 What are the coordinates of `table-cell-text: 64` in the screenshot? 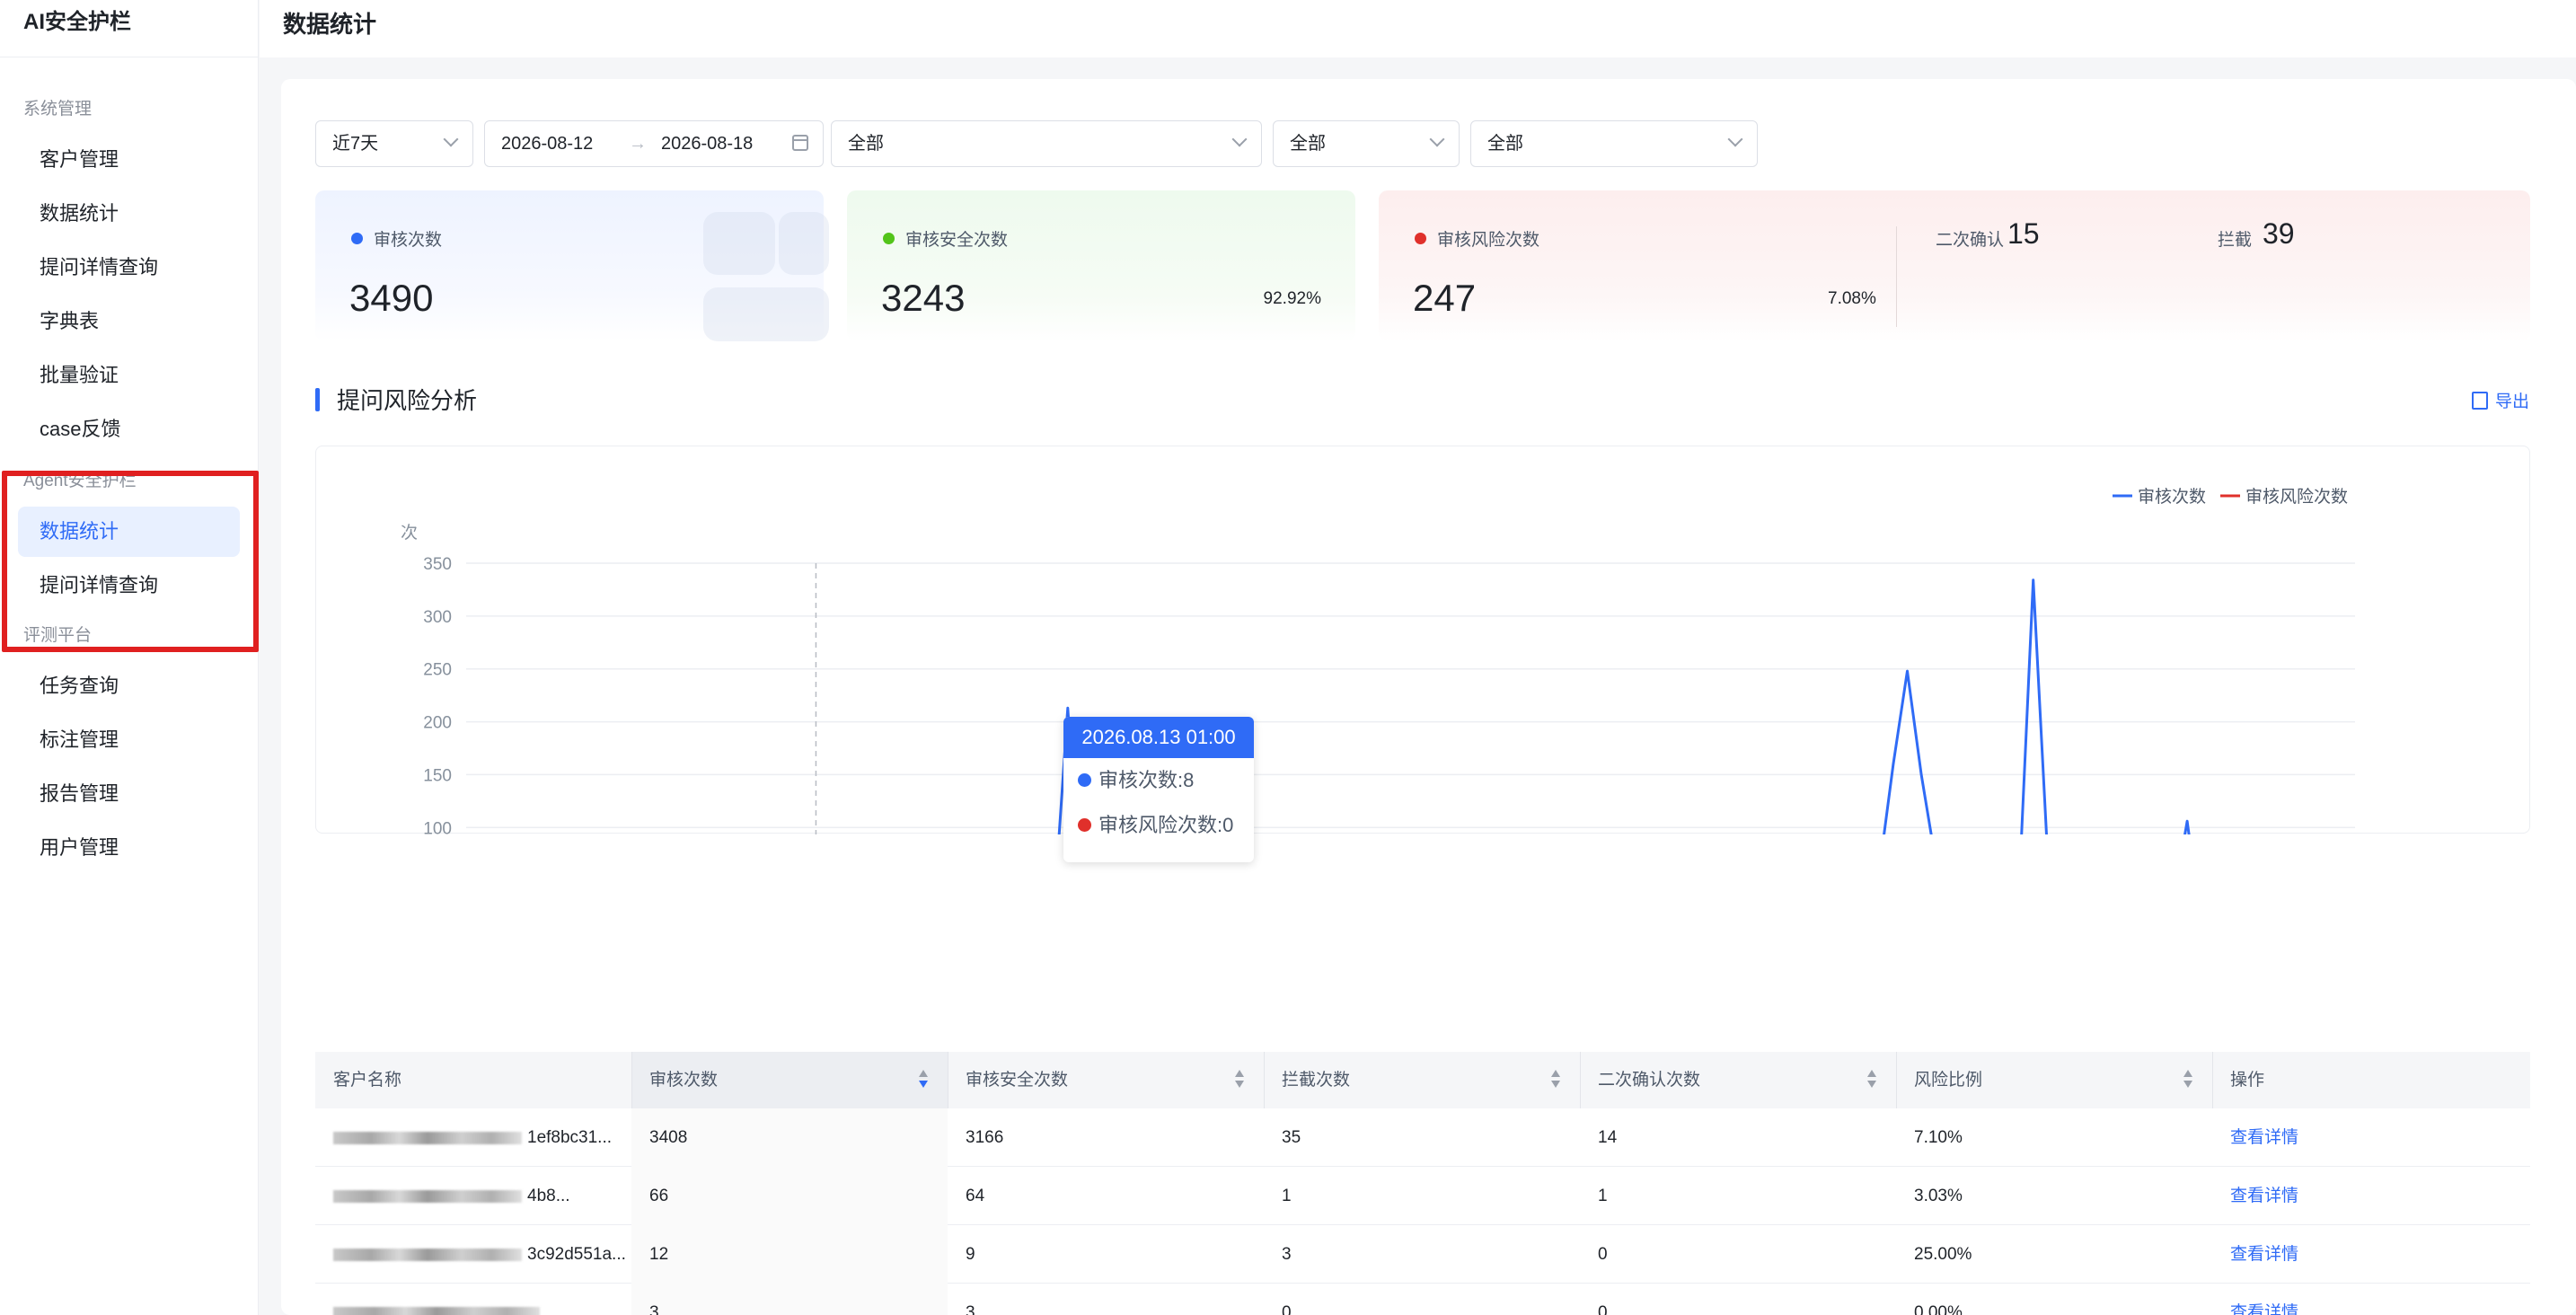 It's located at (975, 1196).